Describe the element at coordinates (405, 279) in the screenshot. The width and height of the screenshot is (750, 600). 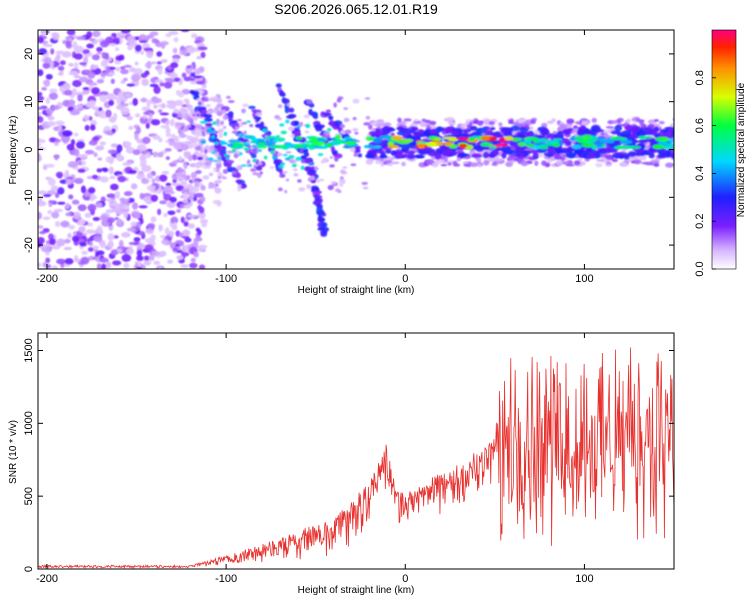
I see `spectrogram-xtick-label: 0` at that location.